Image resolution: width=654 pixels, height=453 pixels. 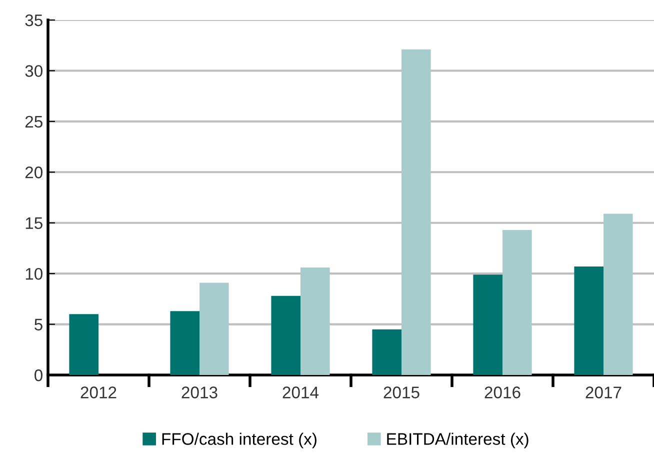 I want to click on x-tick-label: 2012, so click(x=98, y=392).